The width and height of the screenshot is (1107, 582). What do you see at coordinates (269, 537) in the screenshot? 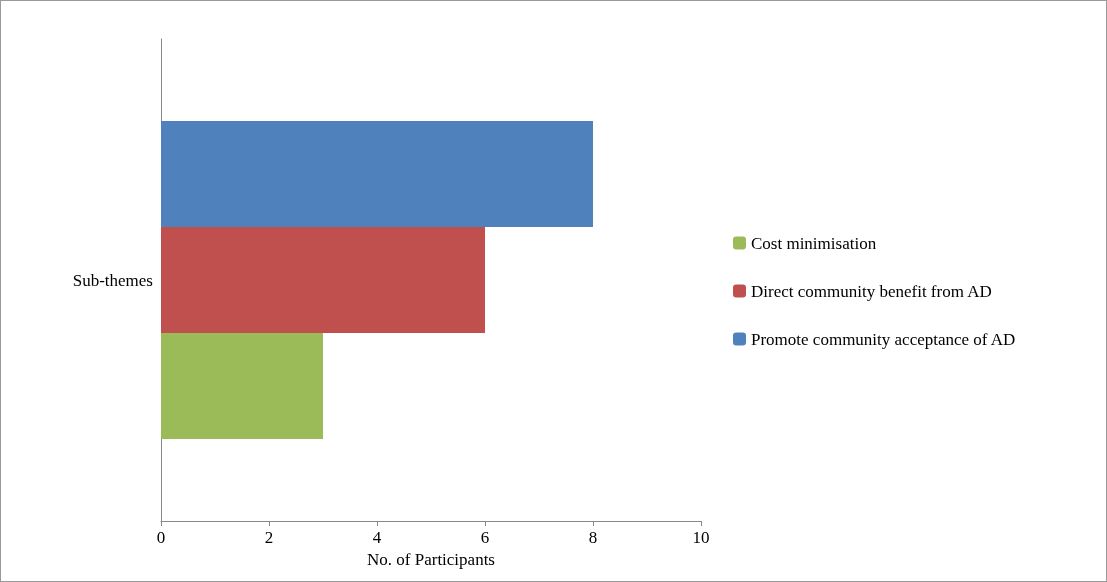
I see `x-tick-label: 2` at bounding box center [269, 537].